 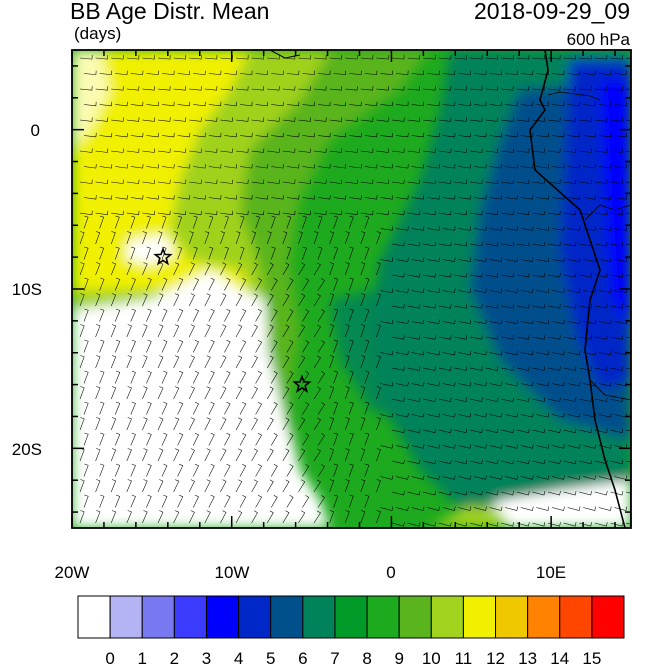 I want to click on map-datetime: 2018-09-29_09, so click(x=551, y=12).